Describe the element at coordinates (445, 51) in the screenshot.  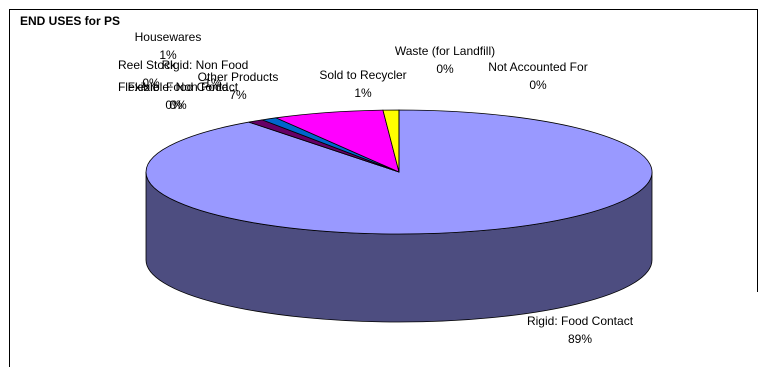
I see `slice-label: Waste (for Landfill)` at that location.